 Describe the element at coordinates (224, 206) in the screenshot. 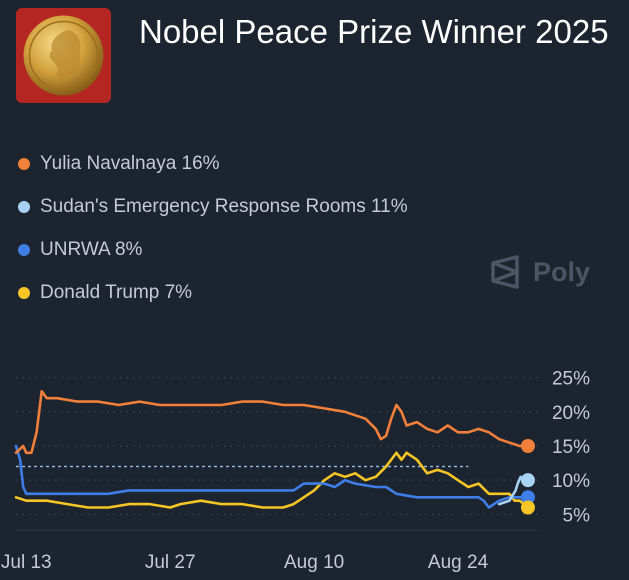

I see `legend-label: Sudan's Emergency Response Rooms 11%` at that location.